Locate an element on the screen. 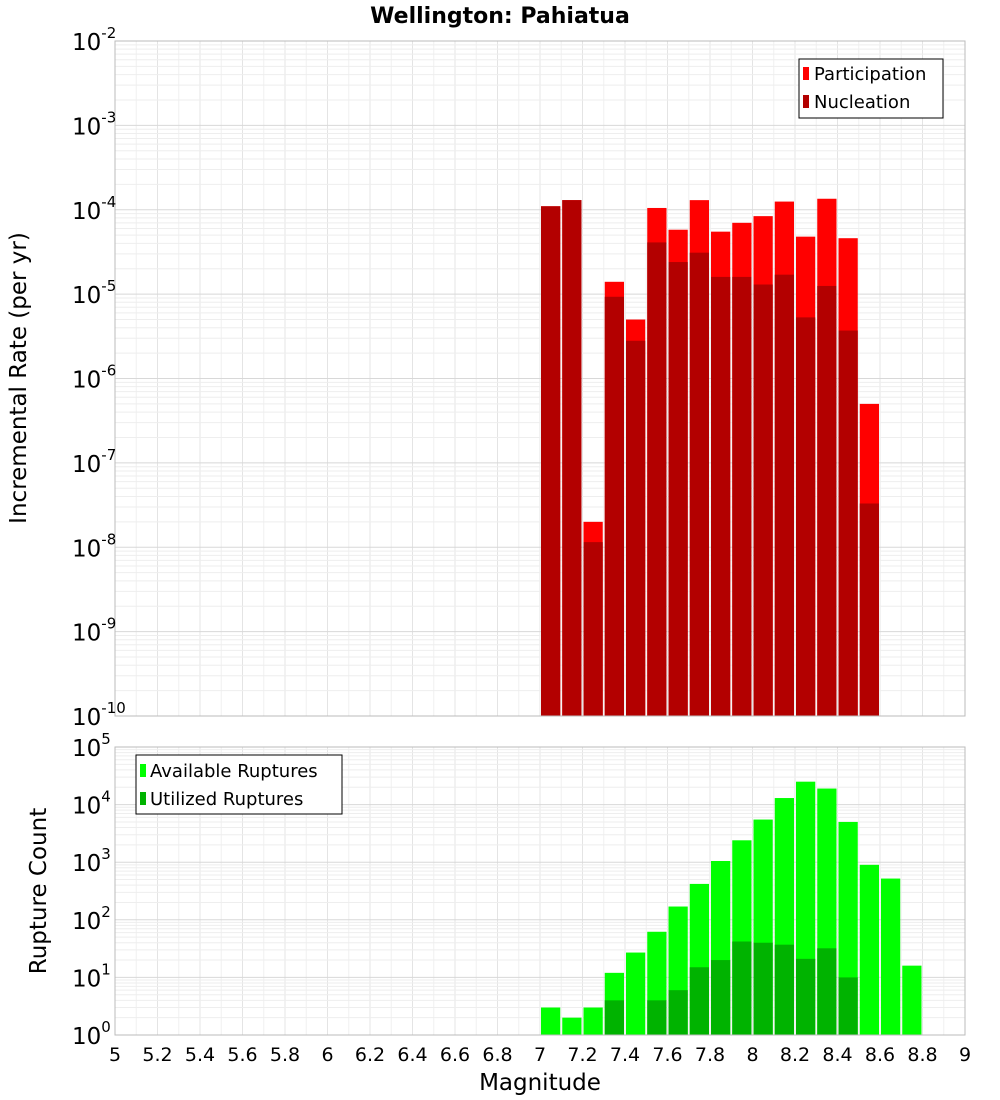  x-tick-label: 8.6 is located at coordinates (880, 1055).